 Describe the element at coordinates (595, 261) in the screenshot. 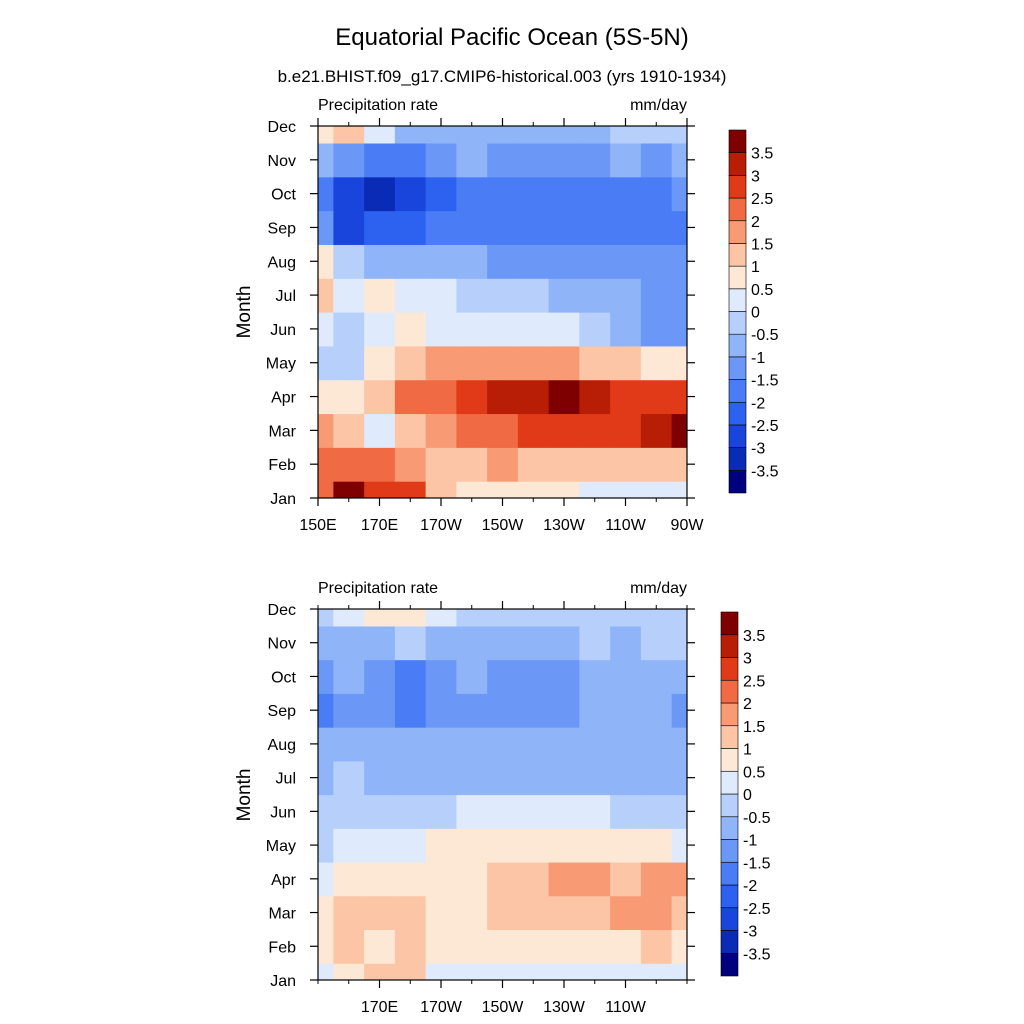

I see `heatmap-cell-aug-120w` at that location.